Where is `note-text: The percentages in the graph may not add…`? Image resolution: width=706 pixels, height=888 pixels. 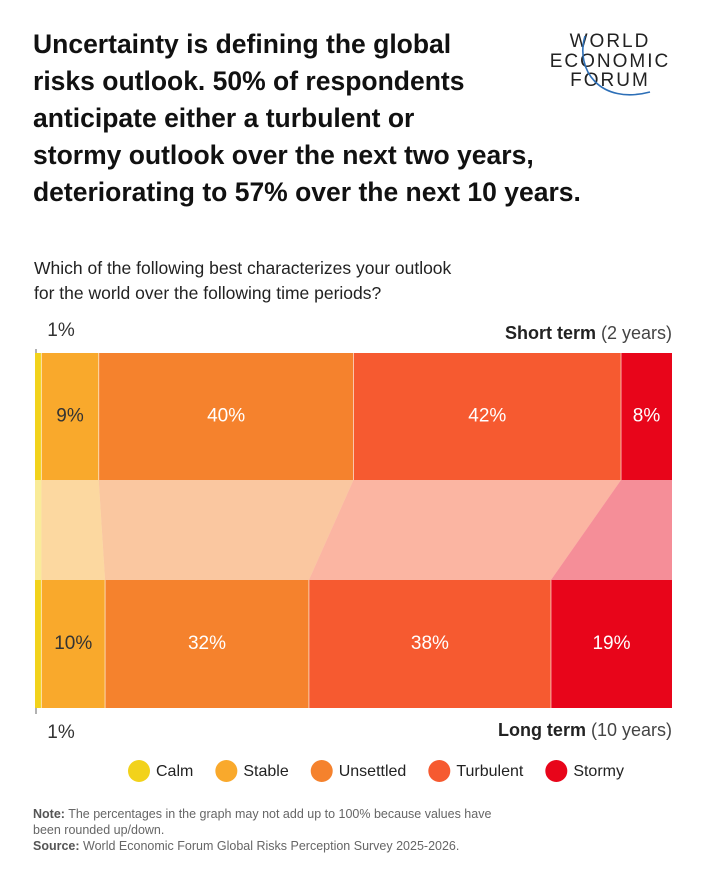
note-text: The percentages in the graph may not add… is located at coordinates (262, 822).